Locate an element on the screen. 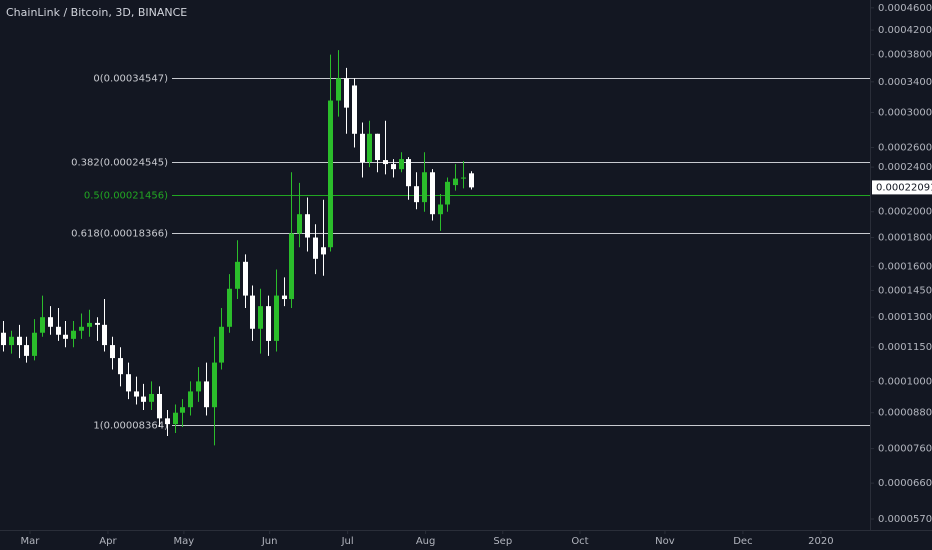  x-tick-label: Jul is located at coordinates (347, 541).